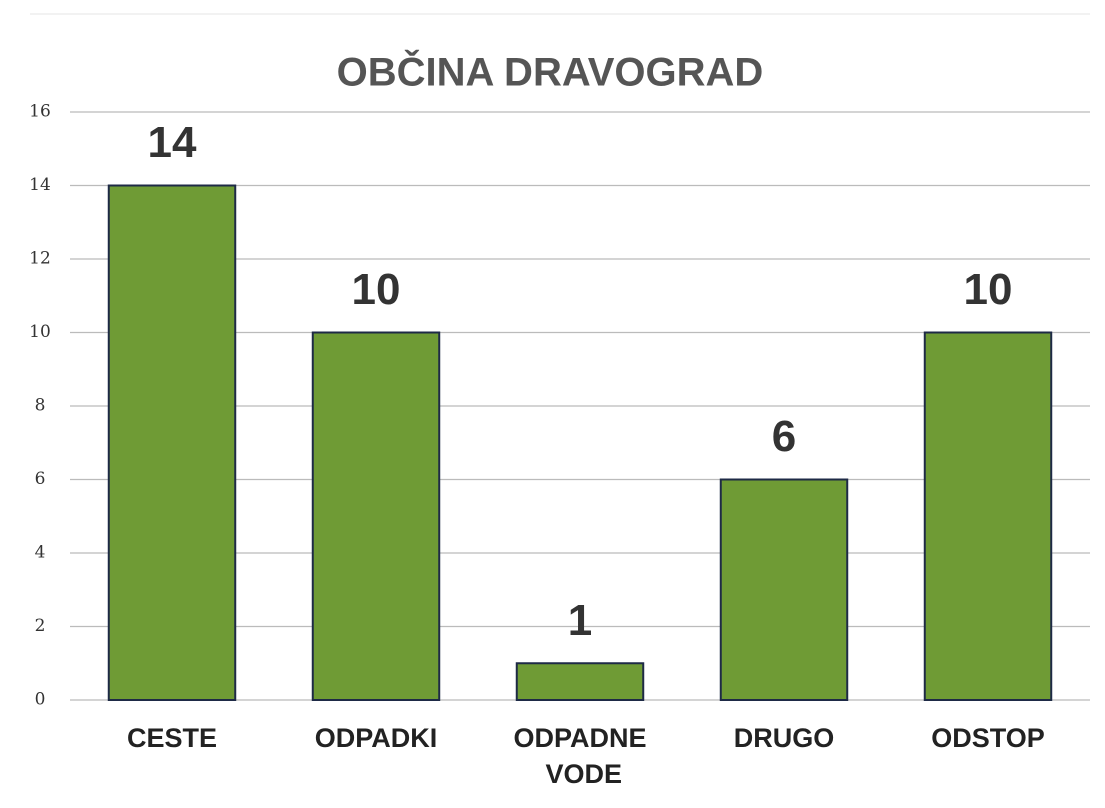 The image size is (1105, 808). What do you see at coordinates (550, 72) in the screenshot?
I see `chart-title: OBČINA DRAVOGRAD` at bounding box center [550, 72].